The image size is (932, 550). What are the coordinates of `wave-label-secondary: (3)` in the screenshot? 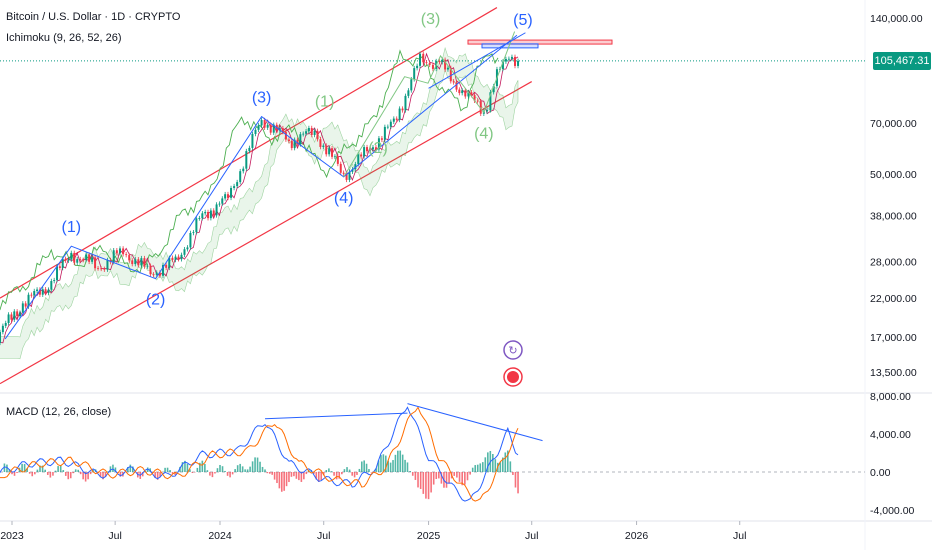 It's located at (431, 19).